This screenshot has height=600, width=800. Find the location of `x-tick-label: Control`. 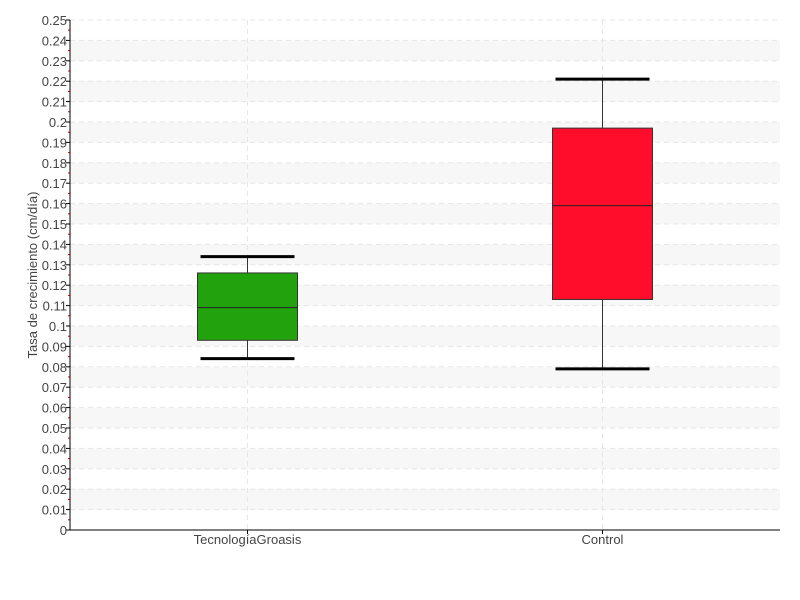

x-tick-label: Control is located at coordinates (603, 539).